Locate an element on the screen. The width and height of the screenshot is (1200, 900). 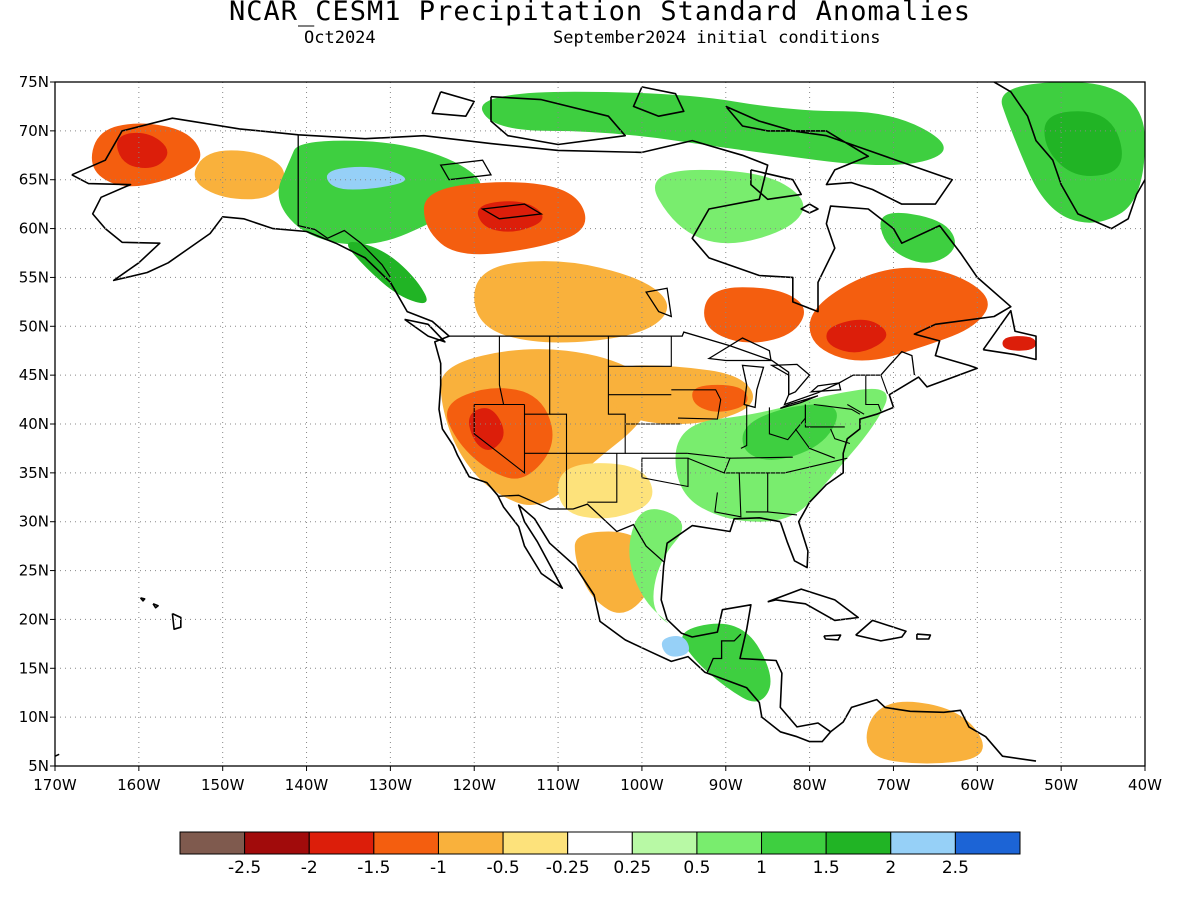
lon-tick-label: 100W is located at coordinates (642, 785).